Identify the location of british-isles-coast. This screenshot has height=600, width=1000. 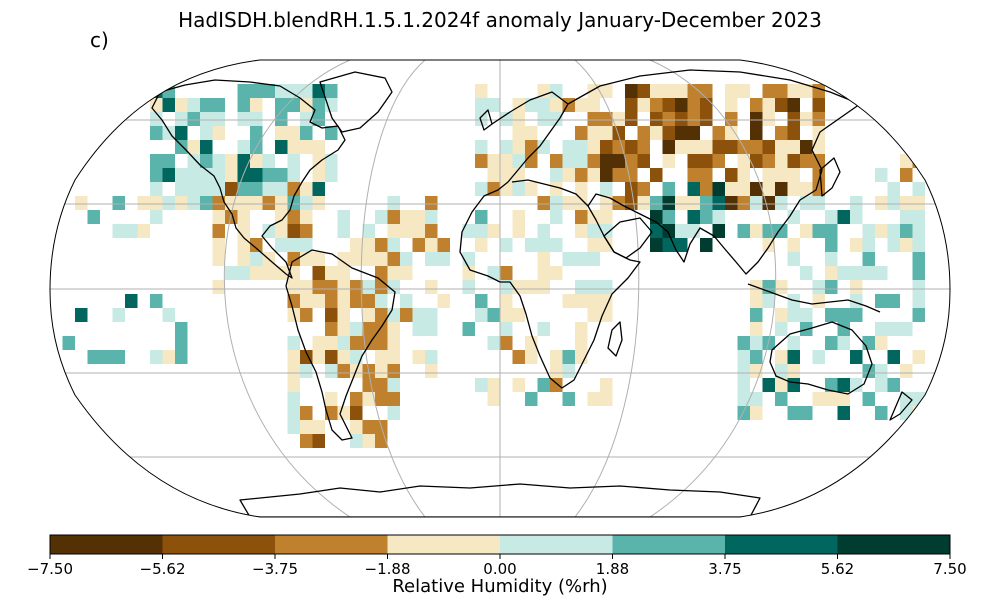
(486, 120).